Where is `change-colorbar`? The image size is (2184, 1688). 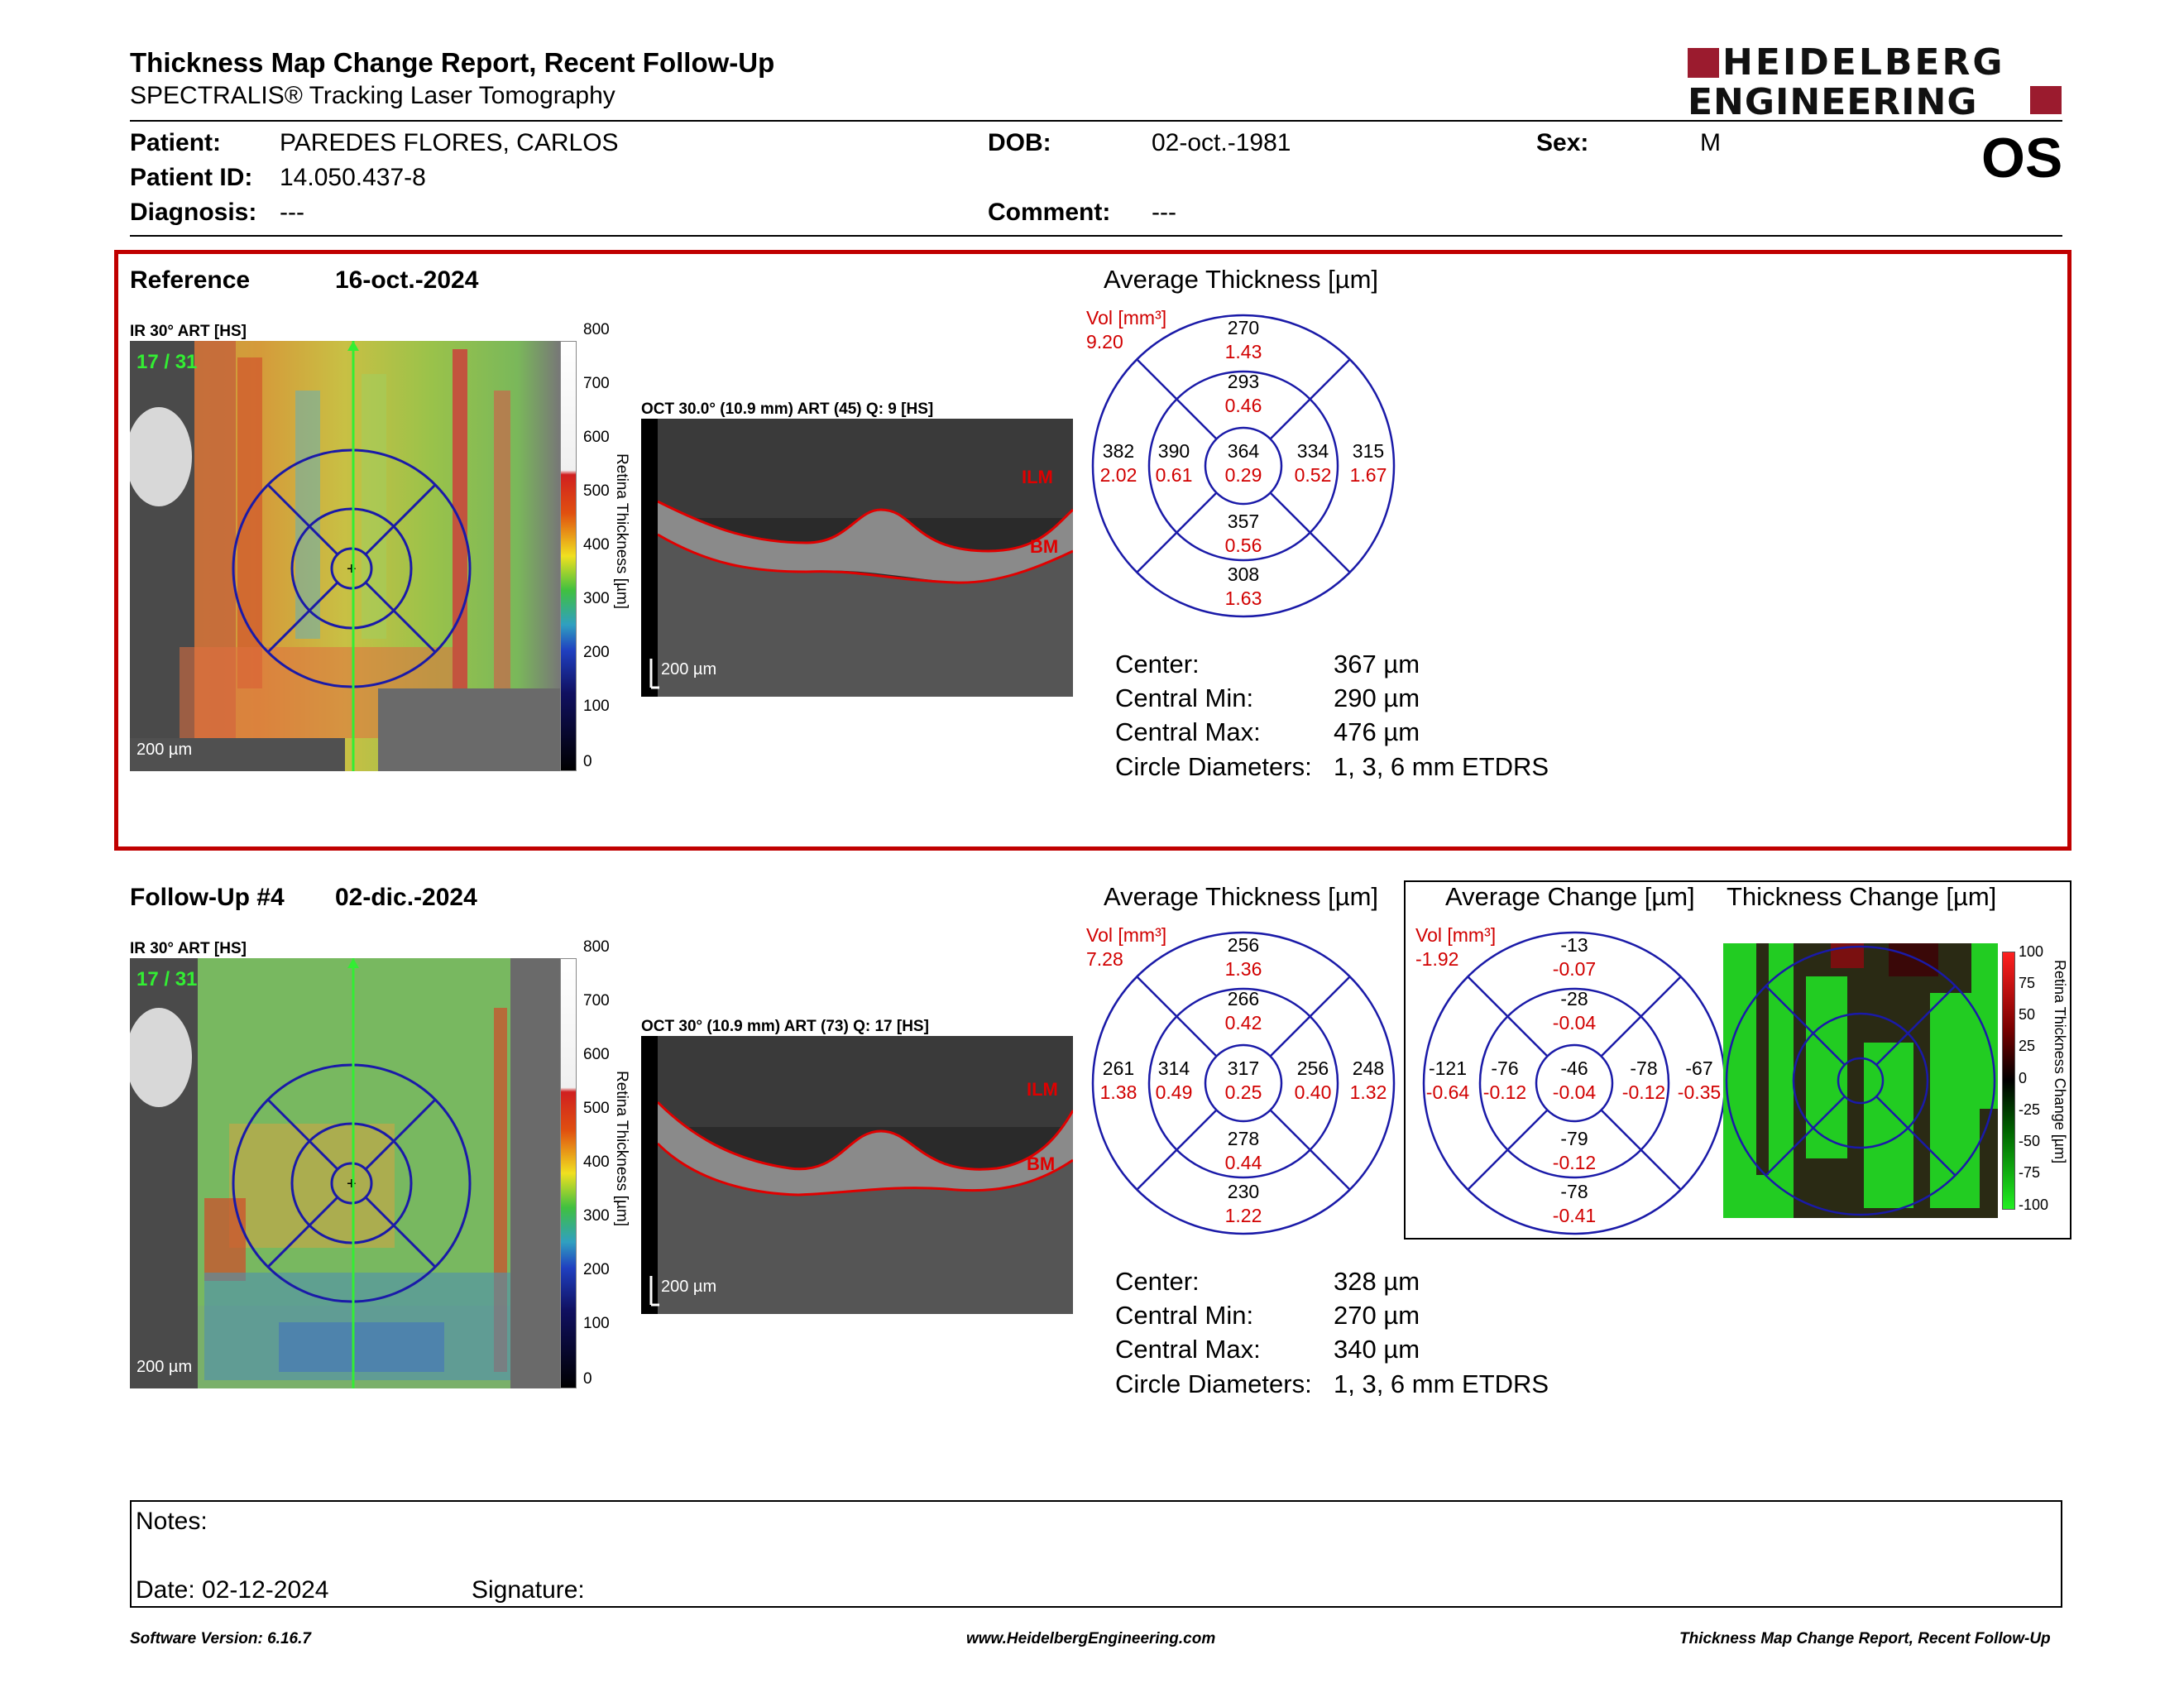 change-colorbar is located at coordinates (2008, 1081).